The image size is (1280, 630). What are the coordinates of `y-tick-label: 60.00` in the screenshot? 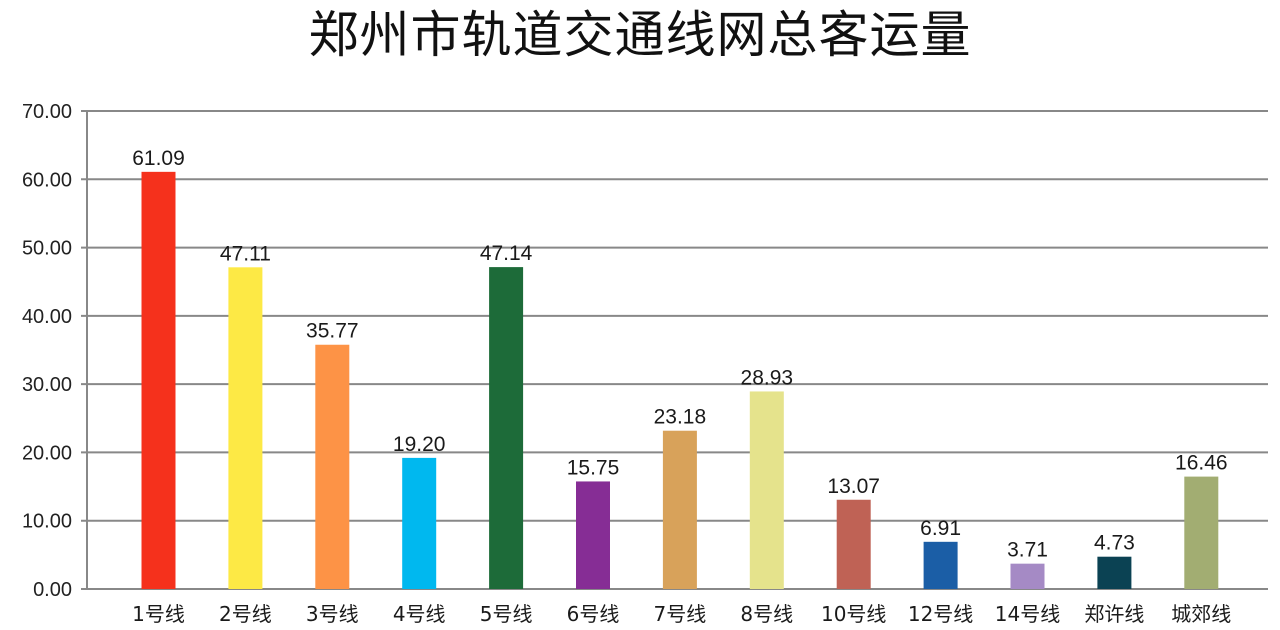 It's located at (47, 180).